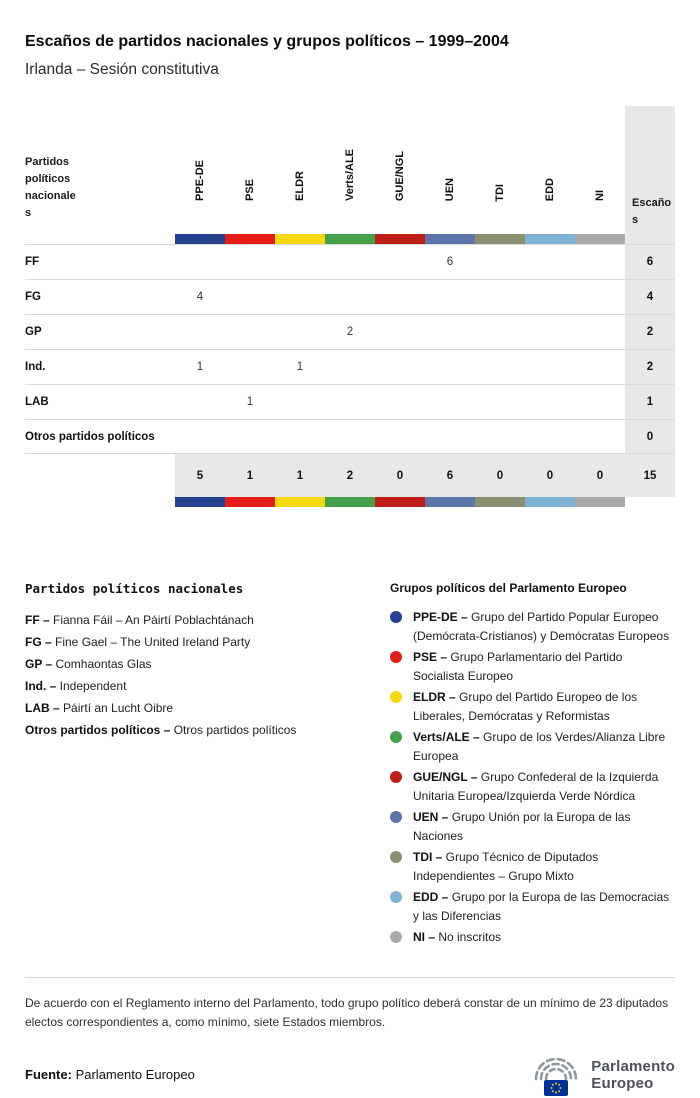 This screenshot has height=1098, width=700. I want to click on group-column-header-label: UEN, so click(450, 190).